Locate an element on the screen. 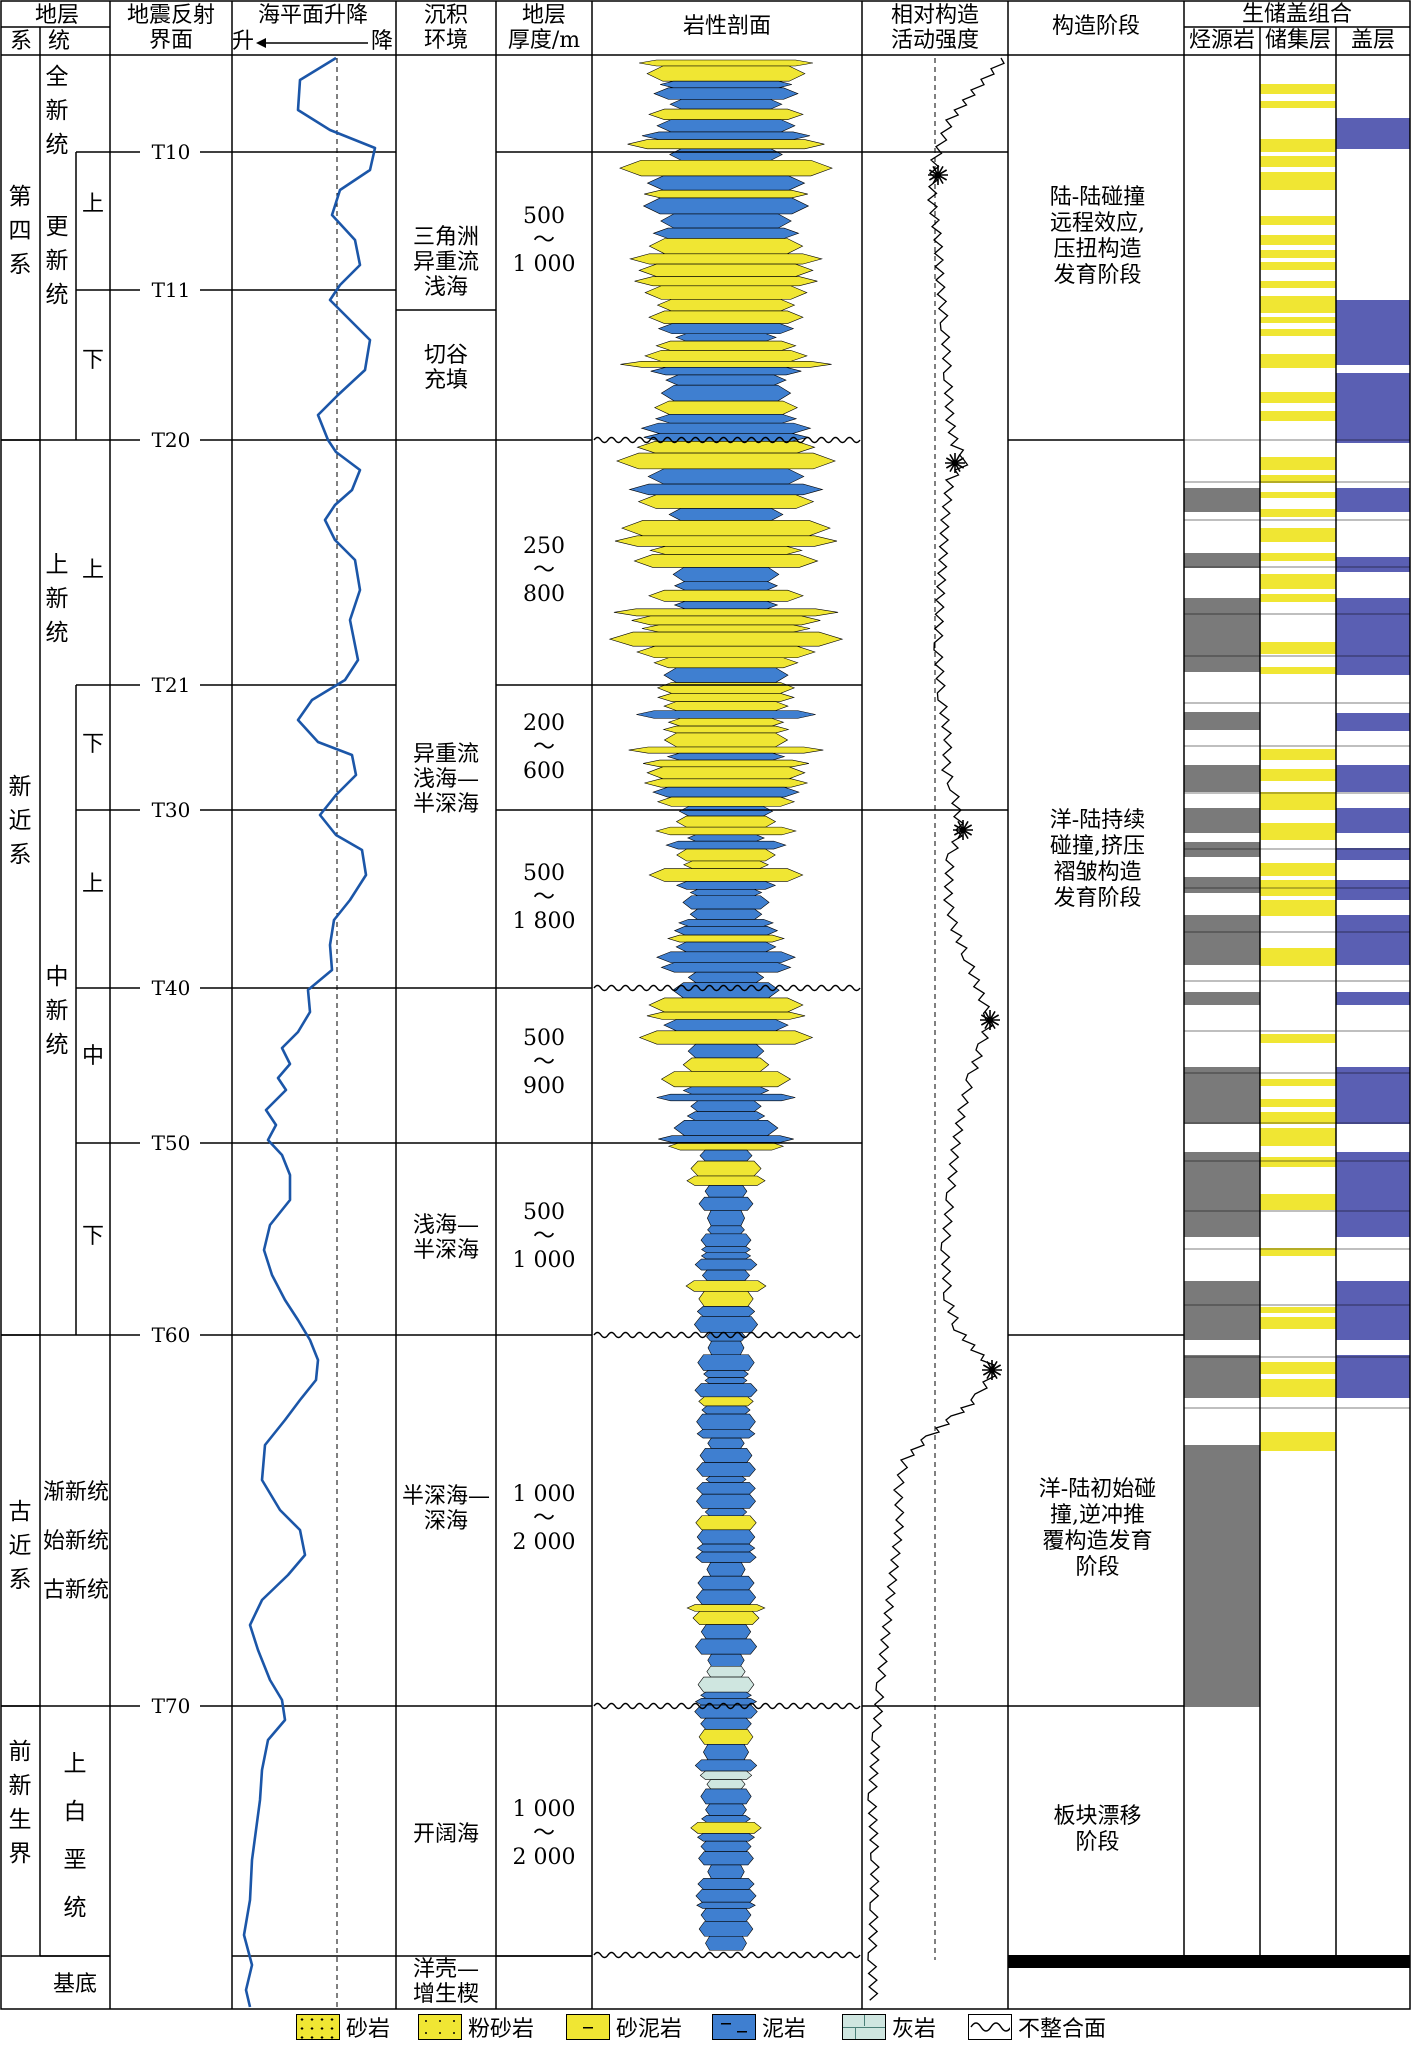 This screenshot has height=2046, width=1412. horizon-label-T40: T40 is located at coordinates (171, 988).